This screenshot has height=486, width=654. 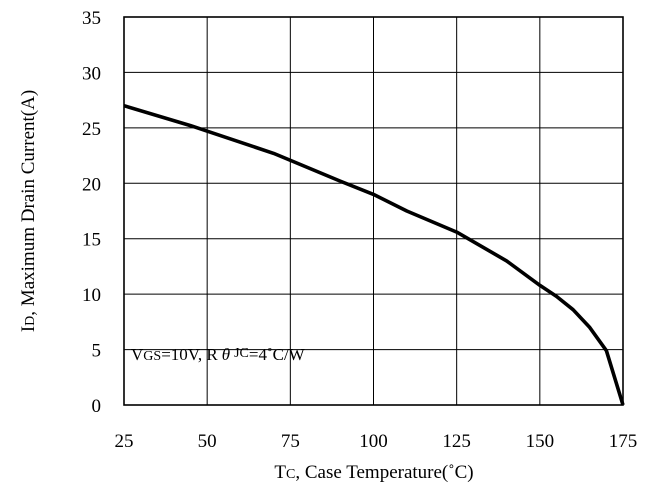 What do you see at coordinates (28, 211) in the screenshot?
I see `y-axis-label: ID, Maximum Drain Current(A)` at bounding box center [28, 211].